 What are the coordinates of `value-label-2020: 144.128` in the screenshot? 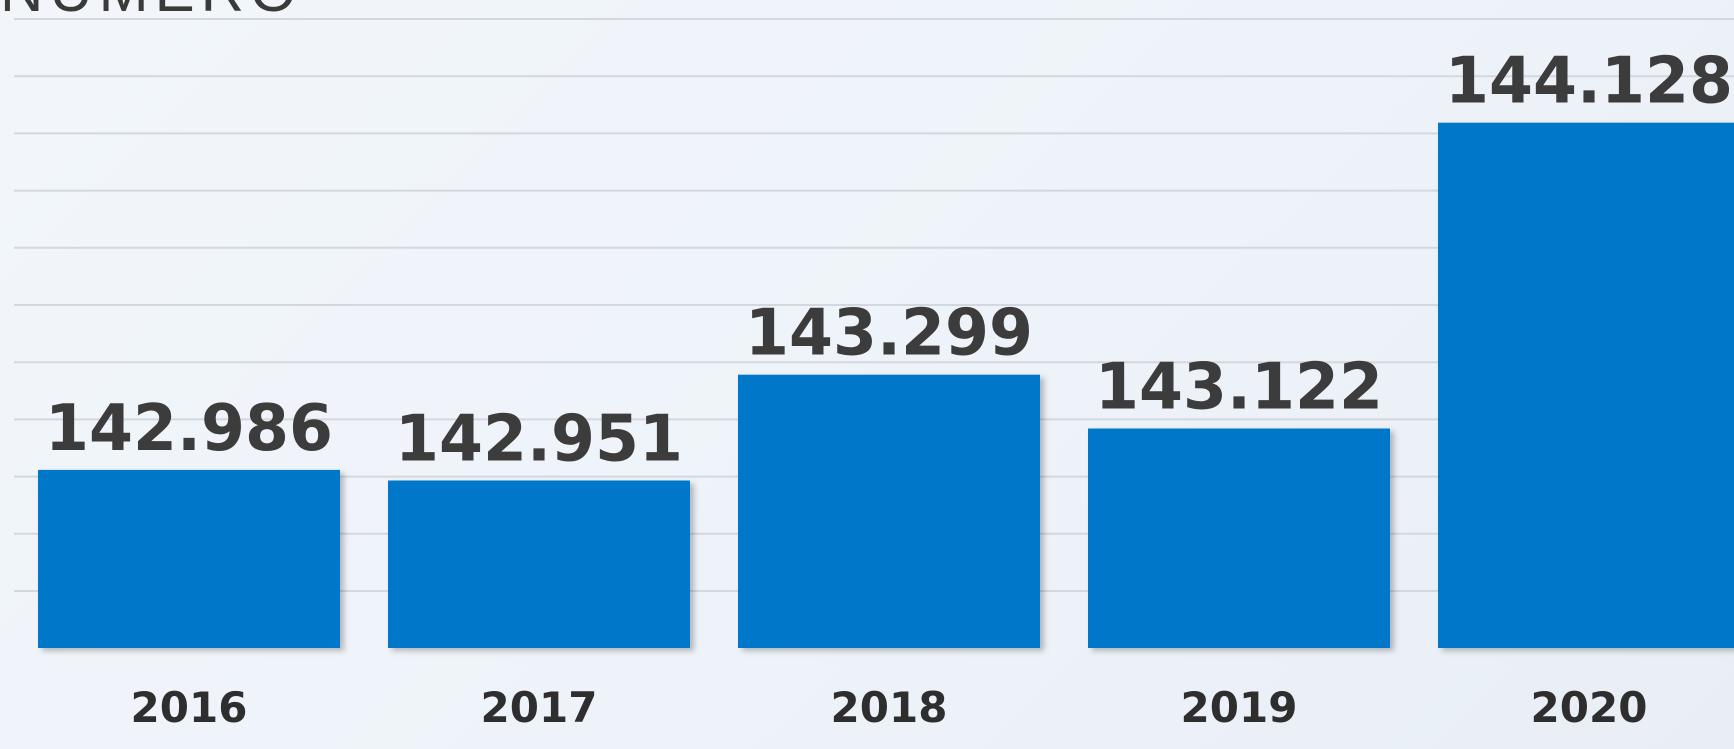 It's located at (1589, 82).